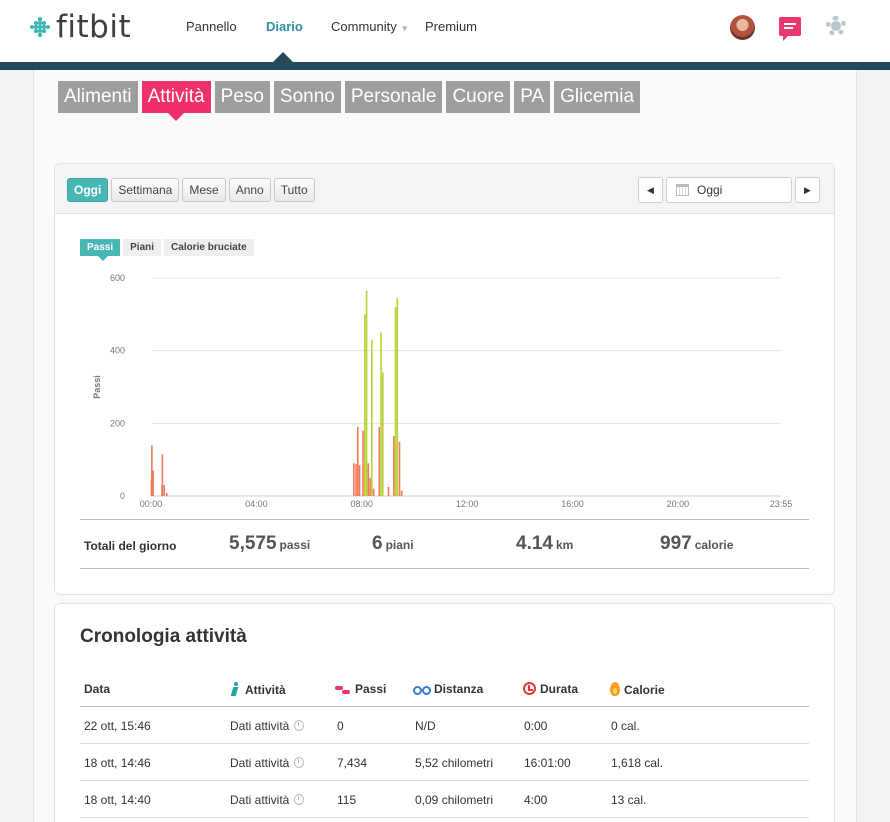  I want to click on date-field-value: Oggi, so click(710, 190).